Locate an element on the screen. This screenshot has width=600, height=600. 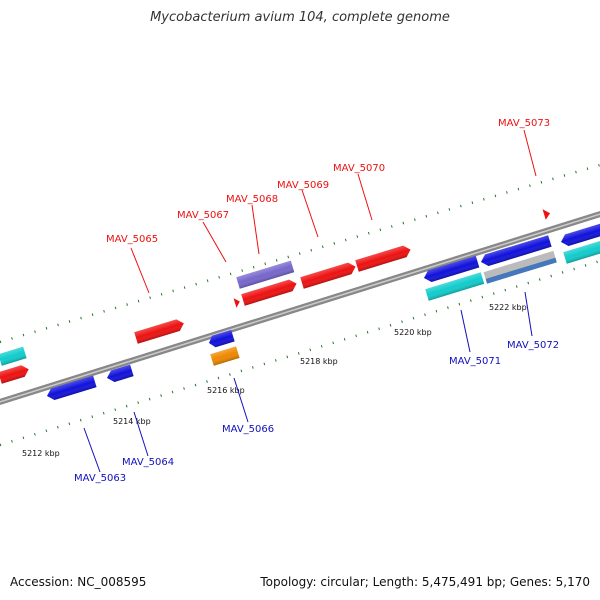
gene-label: MAV_5070 is located at coordinates (359, 168).